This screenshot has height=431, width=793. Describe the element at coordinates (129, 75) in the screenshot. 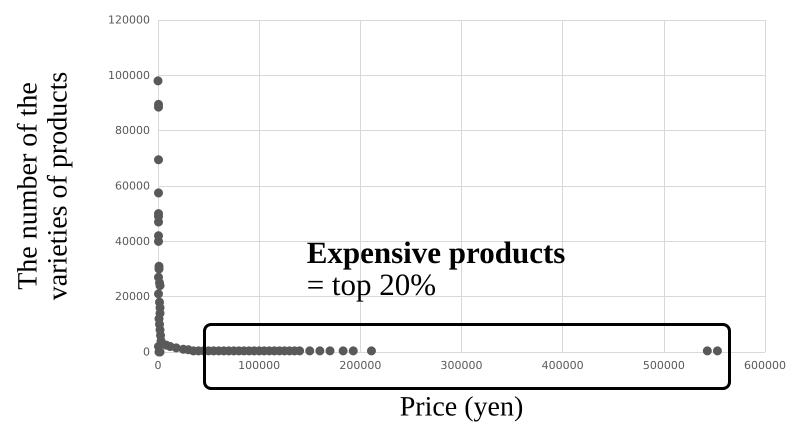

I see `y-tick-label: 100000` at that location.